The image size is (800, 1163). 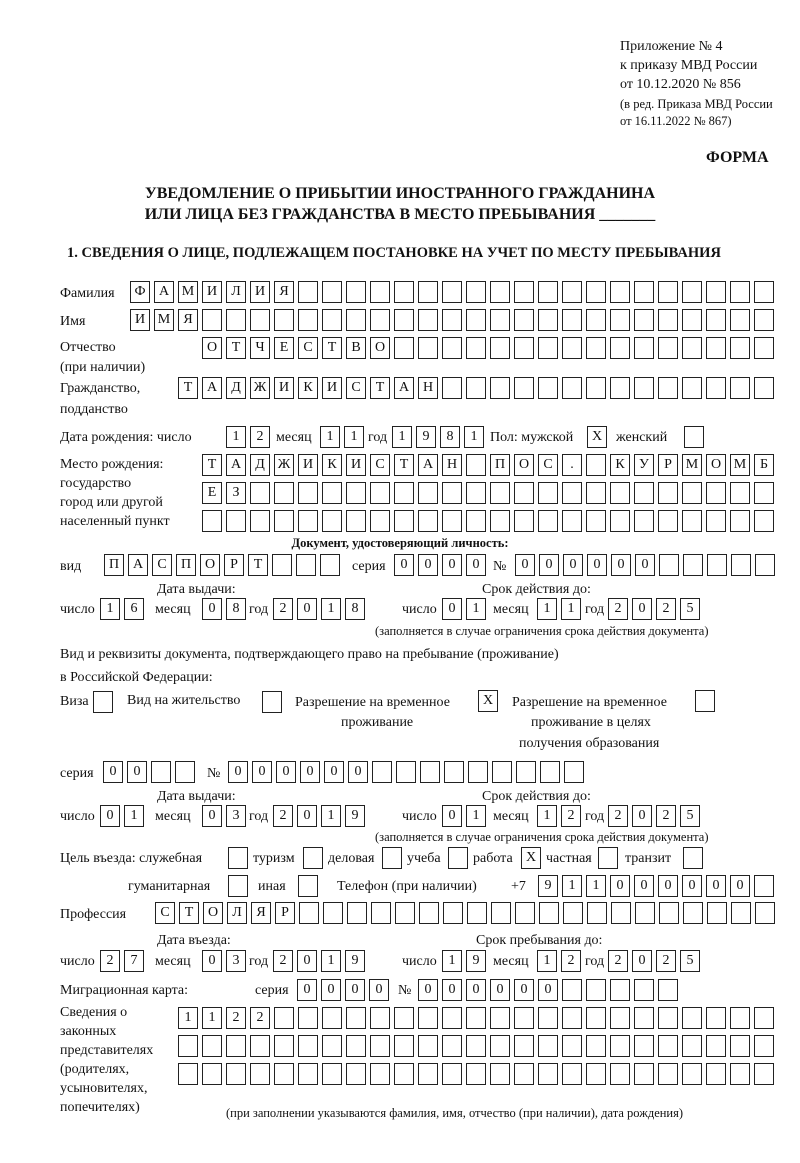 I want to click on purpose-tourism-checkbox, so click(x=313, y=858).